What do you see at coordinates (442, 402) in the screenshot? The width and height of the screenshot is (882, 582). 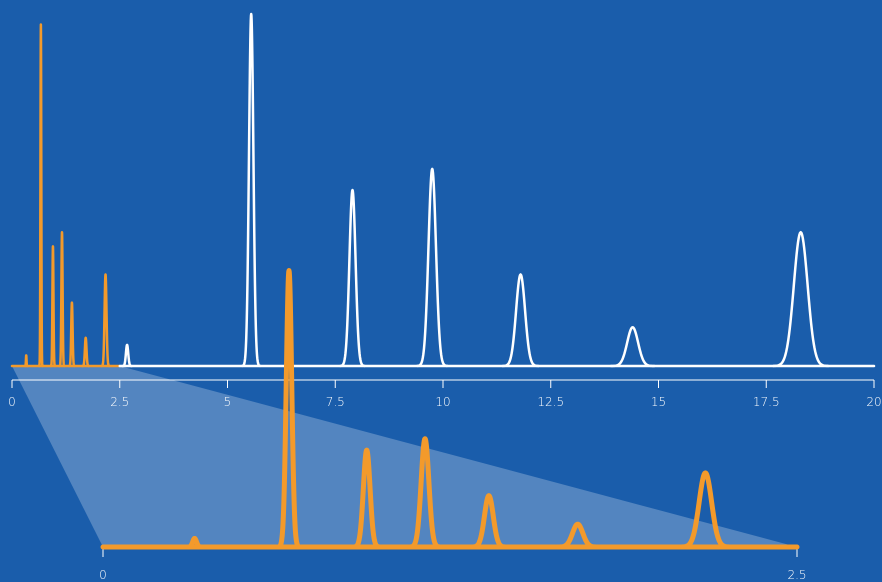 I see `x-tick-label: 10` at bounding box center [442, 402].